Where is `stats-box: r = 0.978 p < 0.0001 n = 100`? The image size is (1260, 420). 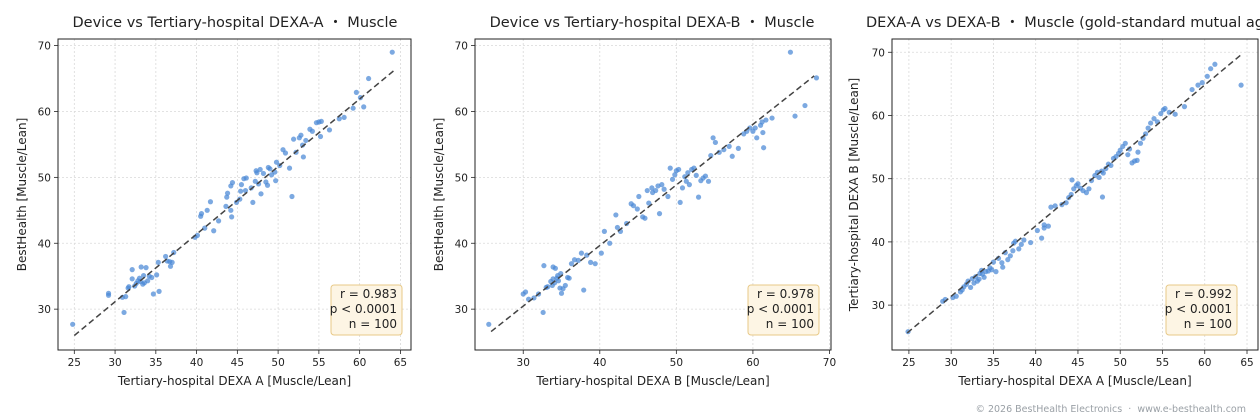
stats-box: r = 0.978 p < 0.0001 n = 100 is located at coordinates (783, 310).